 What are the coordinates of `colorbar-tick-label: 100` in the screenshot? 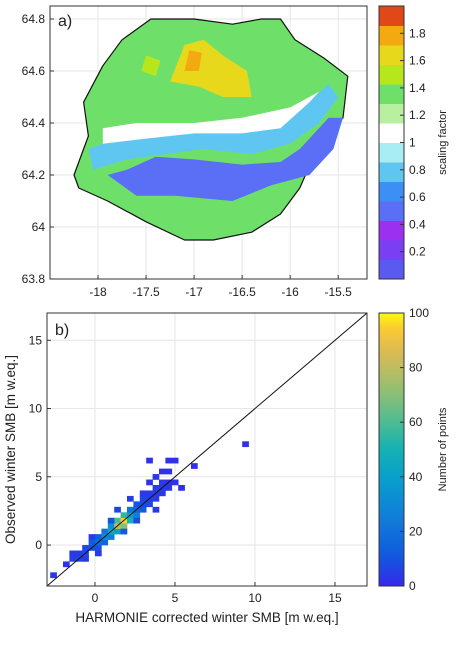 It's located at (419, 313).